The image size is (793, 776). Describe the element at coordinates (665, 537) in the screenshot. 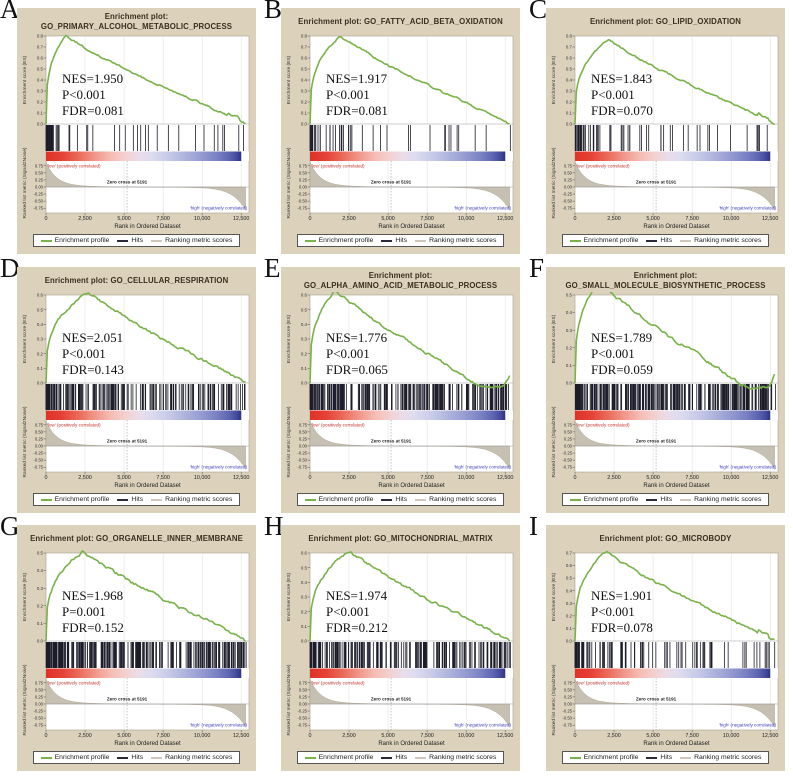

I see `panel-title: Enrichment plot: GO_MICROBODY` at that location.